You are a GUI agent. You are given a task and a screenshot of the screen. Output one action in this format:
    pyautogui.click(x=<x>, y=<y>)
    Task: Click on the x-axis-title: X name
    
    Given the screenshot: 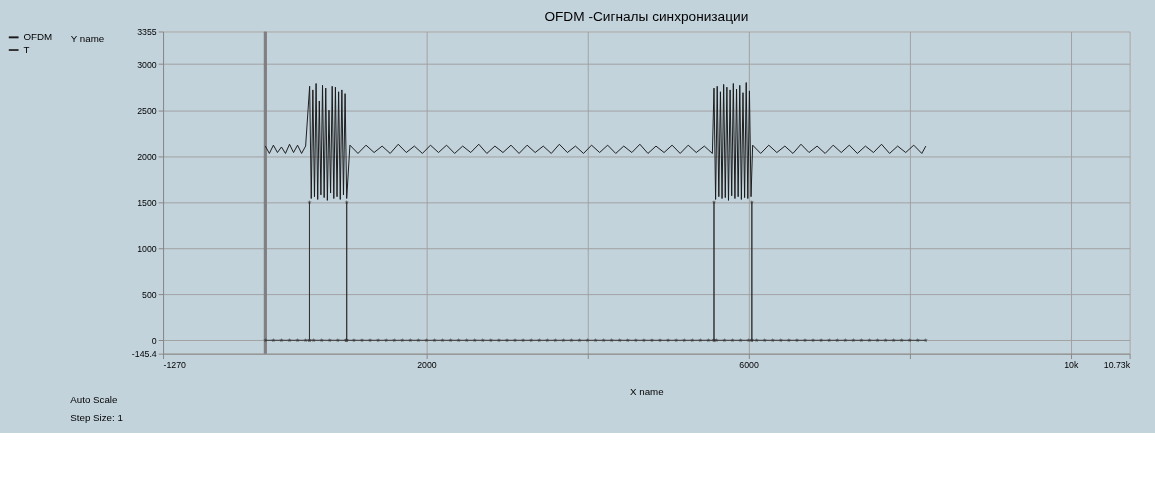 What is the action you would take?
    pyautogui.click(x=647, y=392)
    